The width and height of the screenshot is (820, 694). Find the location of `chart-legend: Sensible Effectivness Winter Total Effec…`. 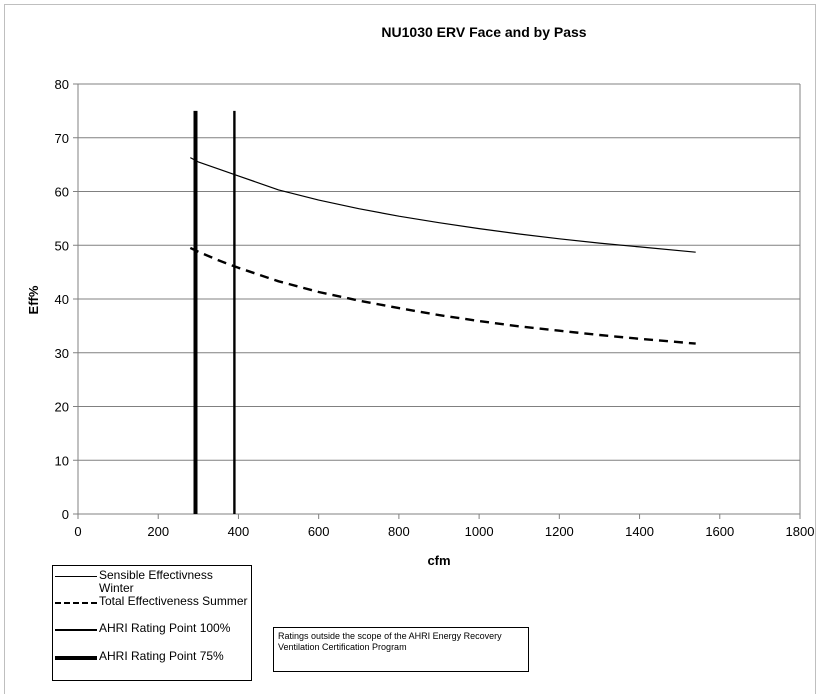

chart-legend: Sensible Effectivness Winter Total Effec… is located at coordinates (152, 623).